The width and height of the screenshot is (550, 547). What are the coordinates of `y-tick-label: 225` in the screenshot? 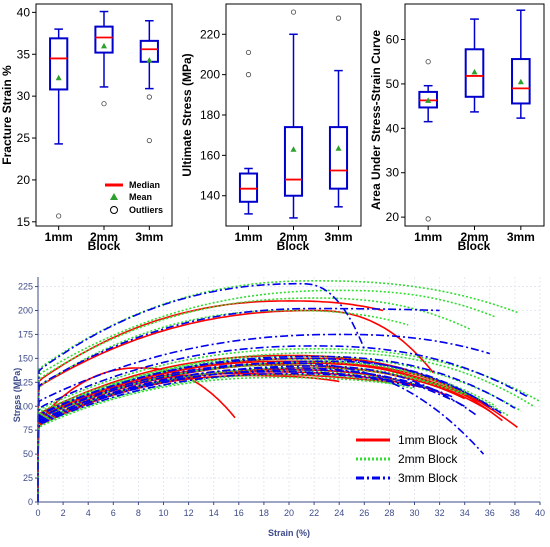 It's located at (25, 287).